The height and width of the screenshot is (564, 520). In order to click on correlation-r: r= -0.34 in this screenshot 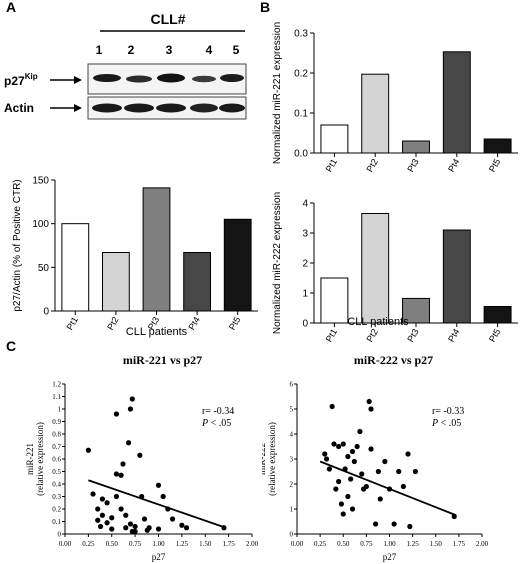, I will do `click(218, 411)`.